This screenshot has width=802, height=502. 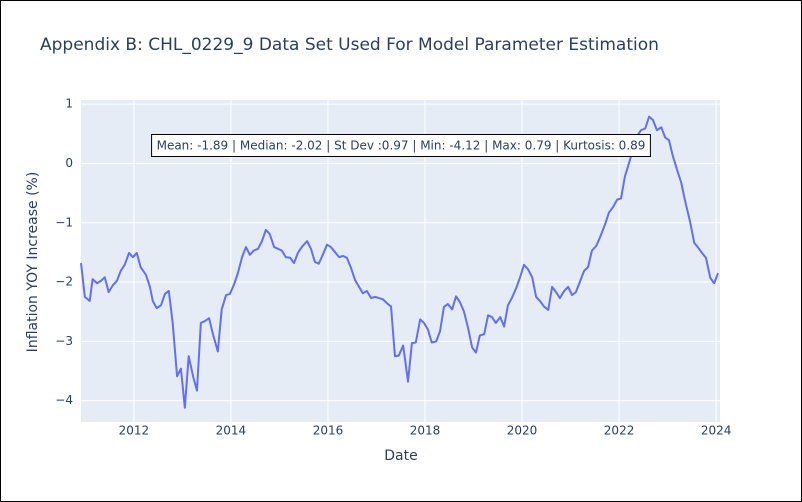 I want to click on y-tick-label: −2, so click(x=64, y=282).